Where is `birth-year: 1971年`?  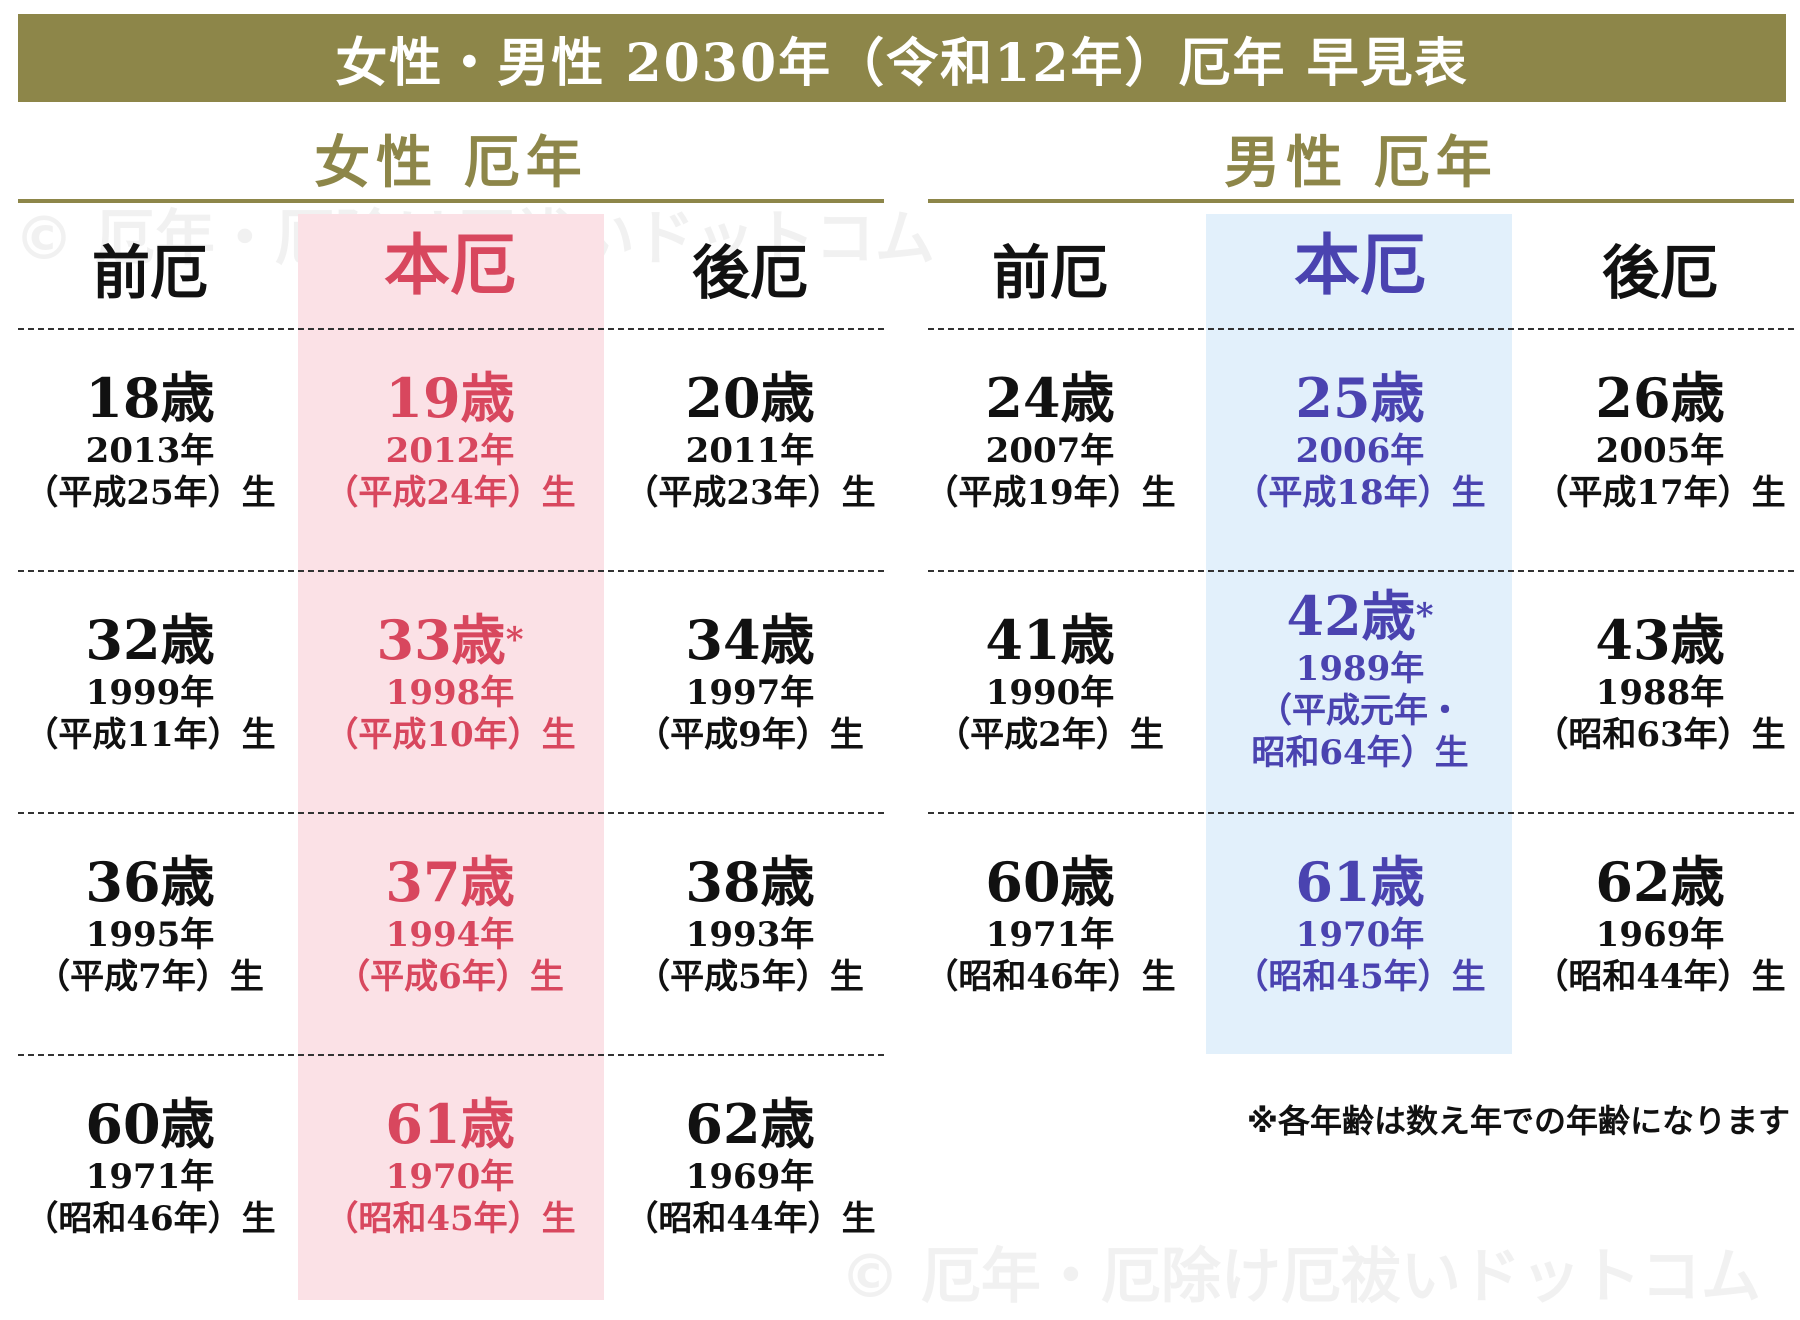
birth-year: 1971年 is located at coordinates (1050, 935).